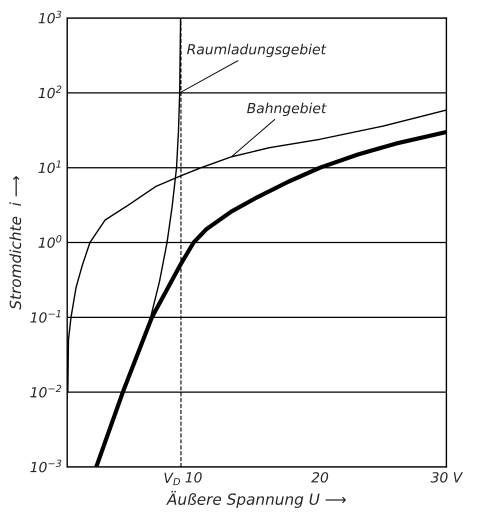  Describe the element at coordinates (287, 109) in the screenshot. I see `series-label: Bahngebiet` at that location.